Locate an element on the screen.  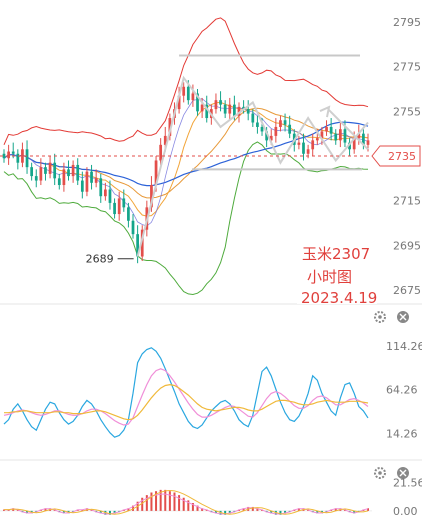
y-tick-label: 2715 is located at coordinates (407, 201).